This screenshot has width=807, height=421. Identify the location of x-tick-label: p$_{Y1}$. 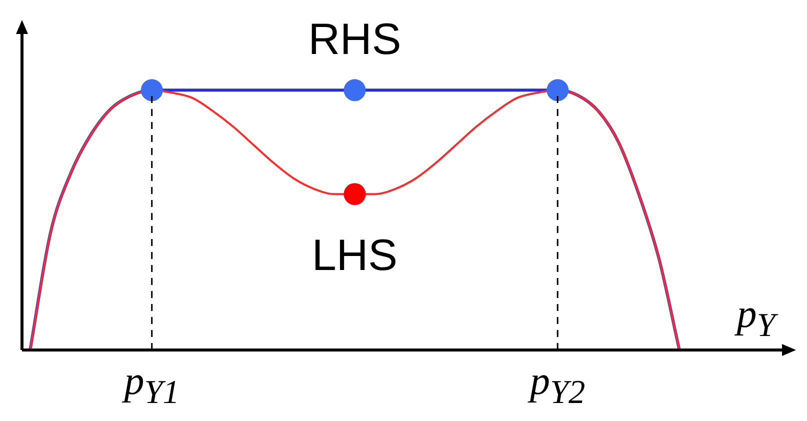
(152, 384).